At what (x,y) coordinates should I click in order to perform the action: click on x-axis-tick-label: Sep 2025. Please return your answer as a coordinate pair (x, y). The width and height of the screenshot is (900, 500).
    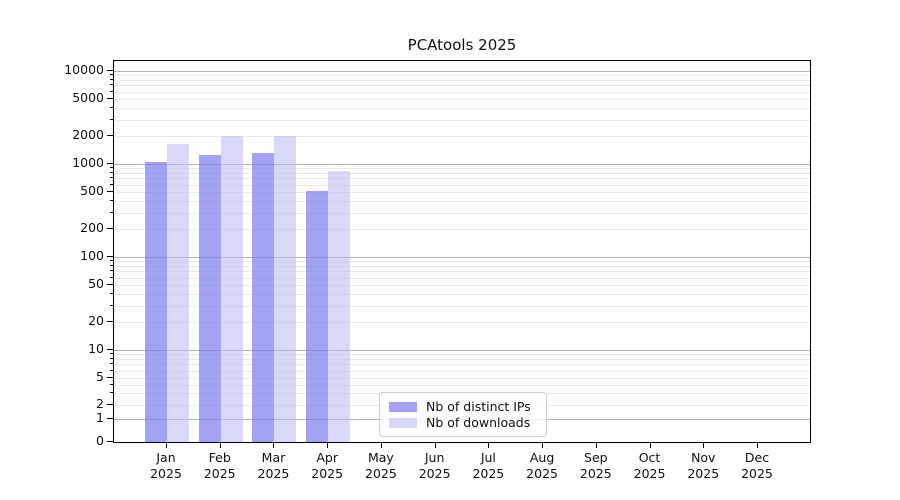
    Looking at the image, I should click on (596, 465).